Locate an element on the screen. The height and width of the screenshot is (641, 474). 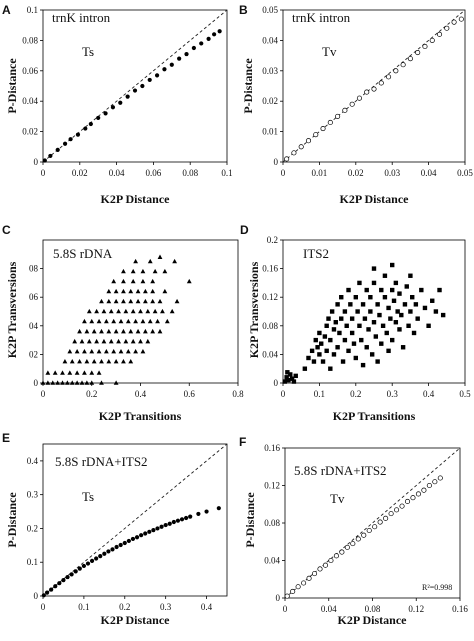
x-tick-label: 0.04 is located at coordinates (429, 173).